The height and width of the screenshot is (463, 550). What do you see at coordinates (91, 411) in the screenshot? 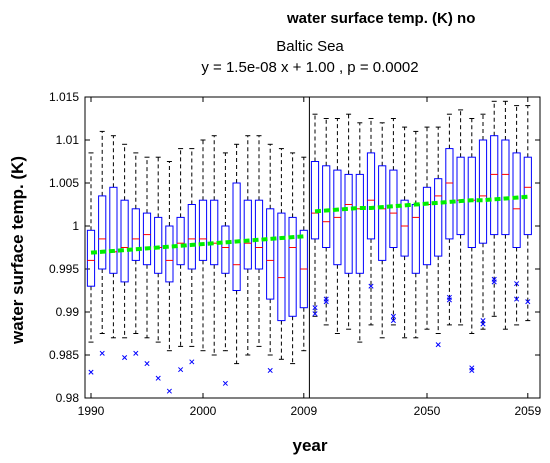
I see `x-tick-label: 1990` at bounding box center [91, 411].